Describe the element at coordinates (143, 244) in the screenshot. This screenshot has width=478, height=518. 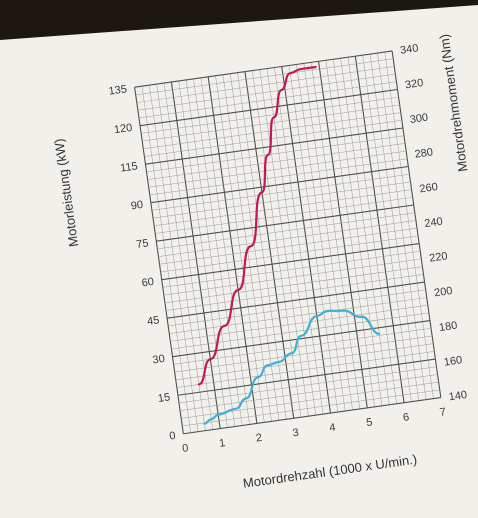
I see `y-left-tick-label: 75` at that location.